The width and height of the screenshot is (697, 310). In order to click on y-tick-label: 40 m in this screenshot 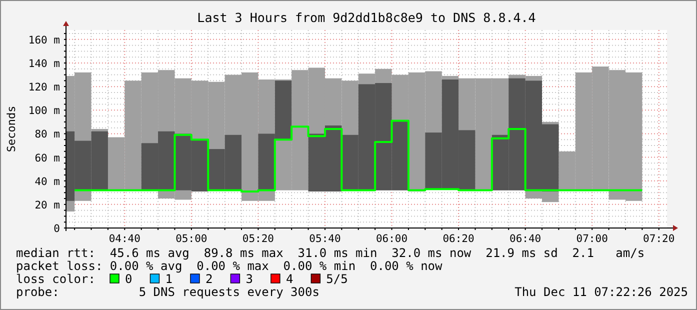, I will do `click(47, 182)`.